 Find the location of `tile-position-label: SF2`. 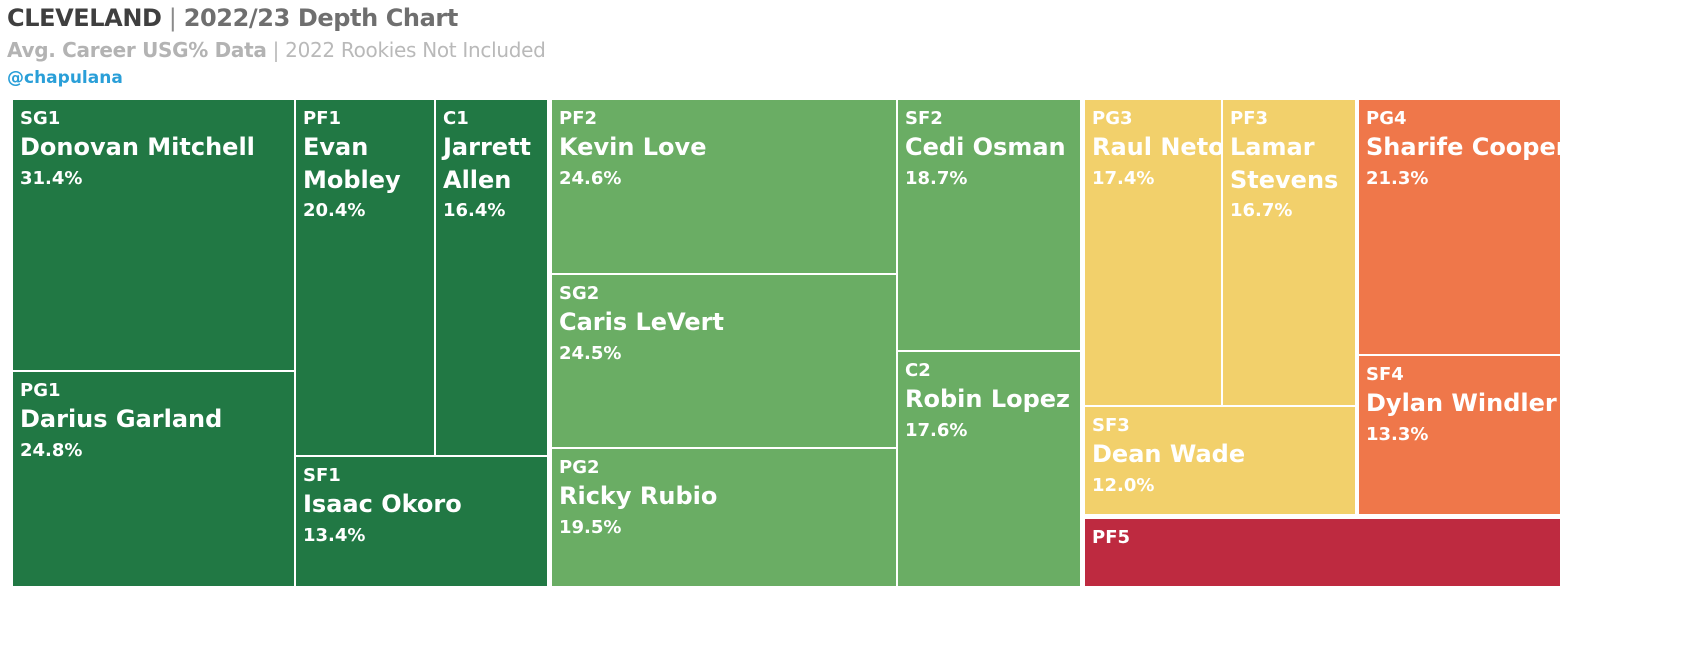

tile-position-label: SF2 is located at coordinates (924, 118).